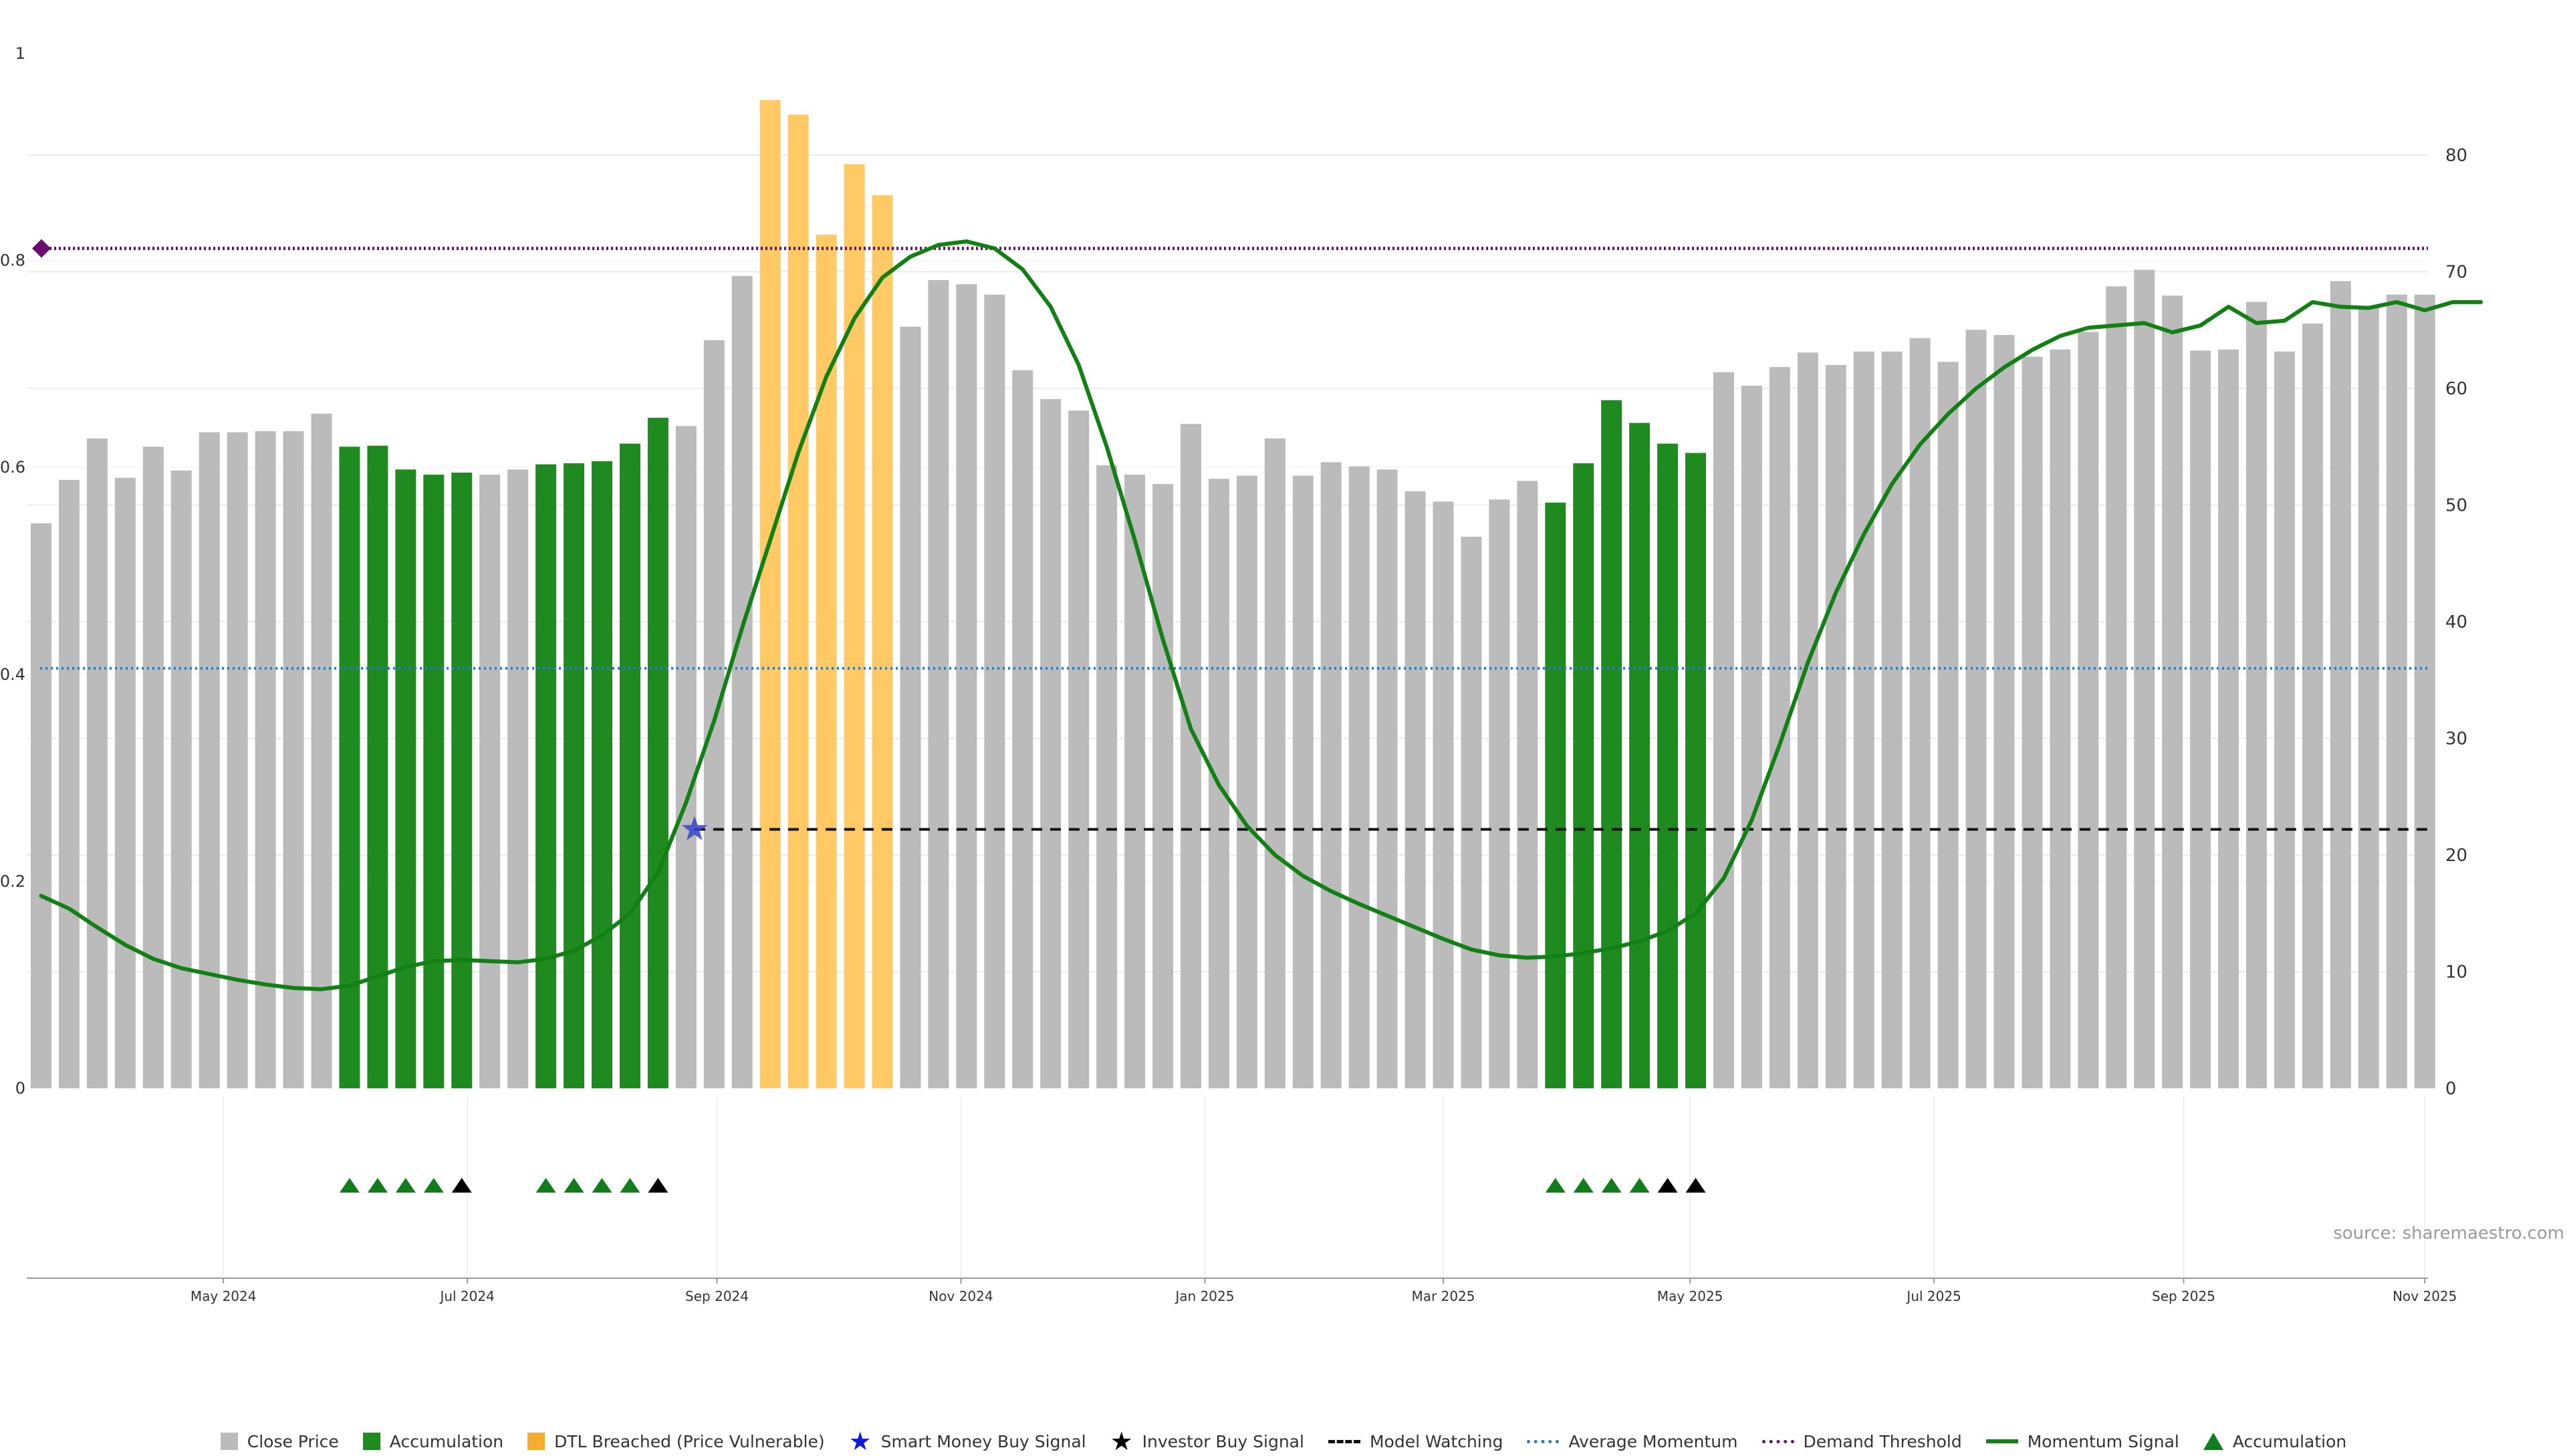 The width and height of the screenshot is (2567, 1456). Describe the element at coordinates (689, 1441) in the screenshot. I see `legend-label: DTL Breached (Price Vulnerable)` at that location.